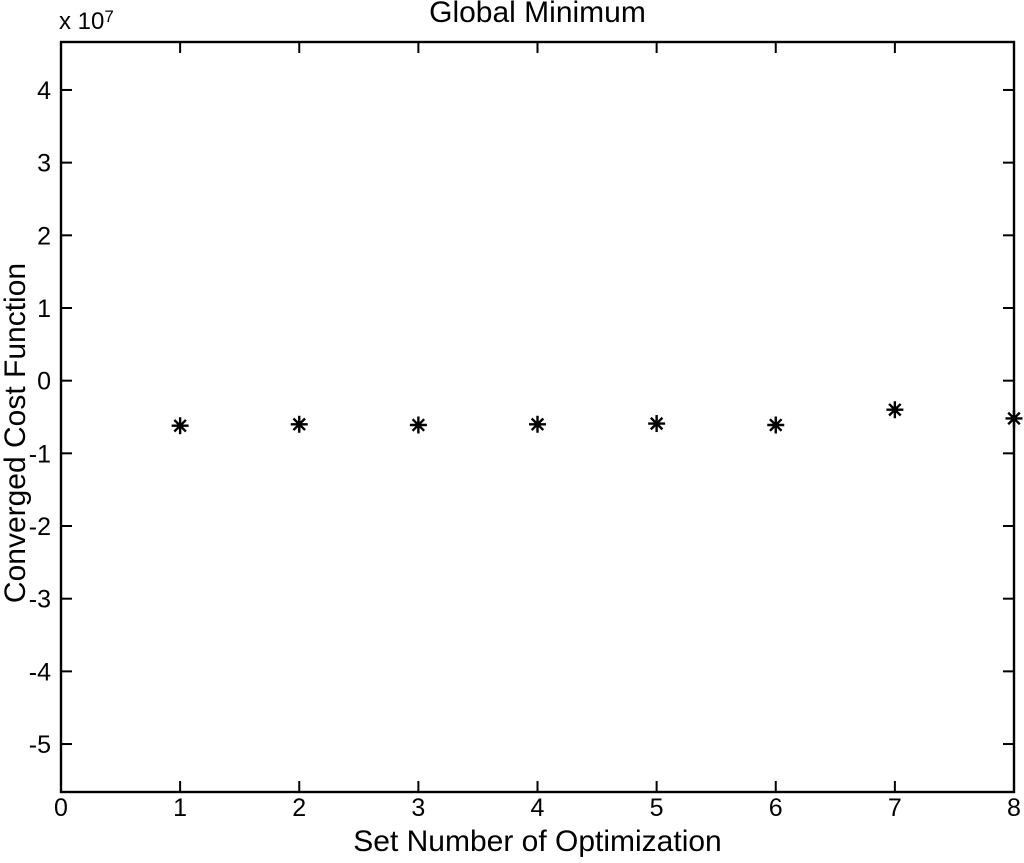 The image size is (1024, 863). What do you see at coordinates (776, 808) in the screenshot?
I see `x-tick-label: 6` at bounding box center [776, 808].